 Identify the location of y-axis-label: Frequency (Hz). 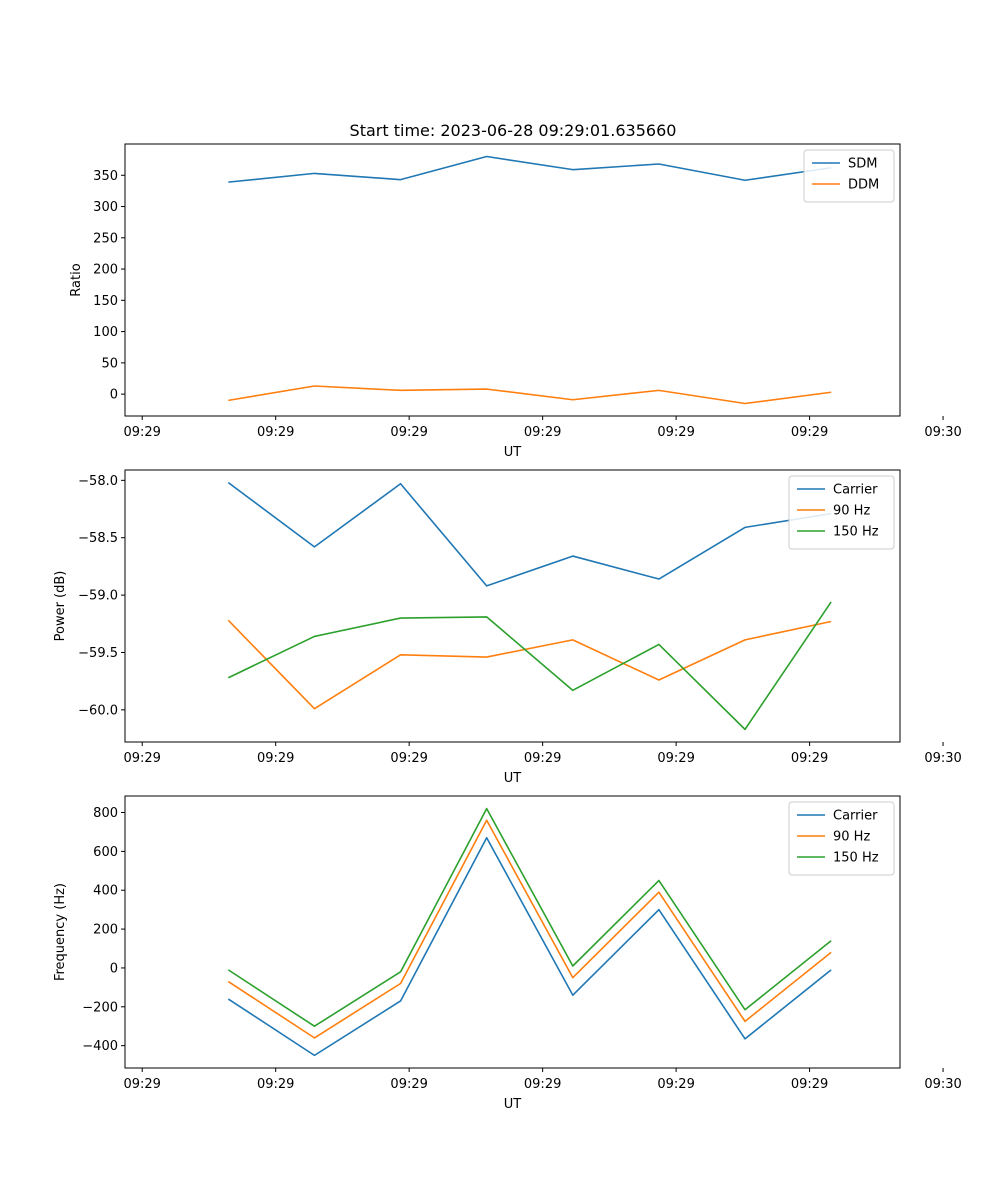
(60, 932).